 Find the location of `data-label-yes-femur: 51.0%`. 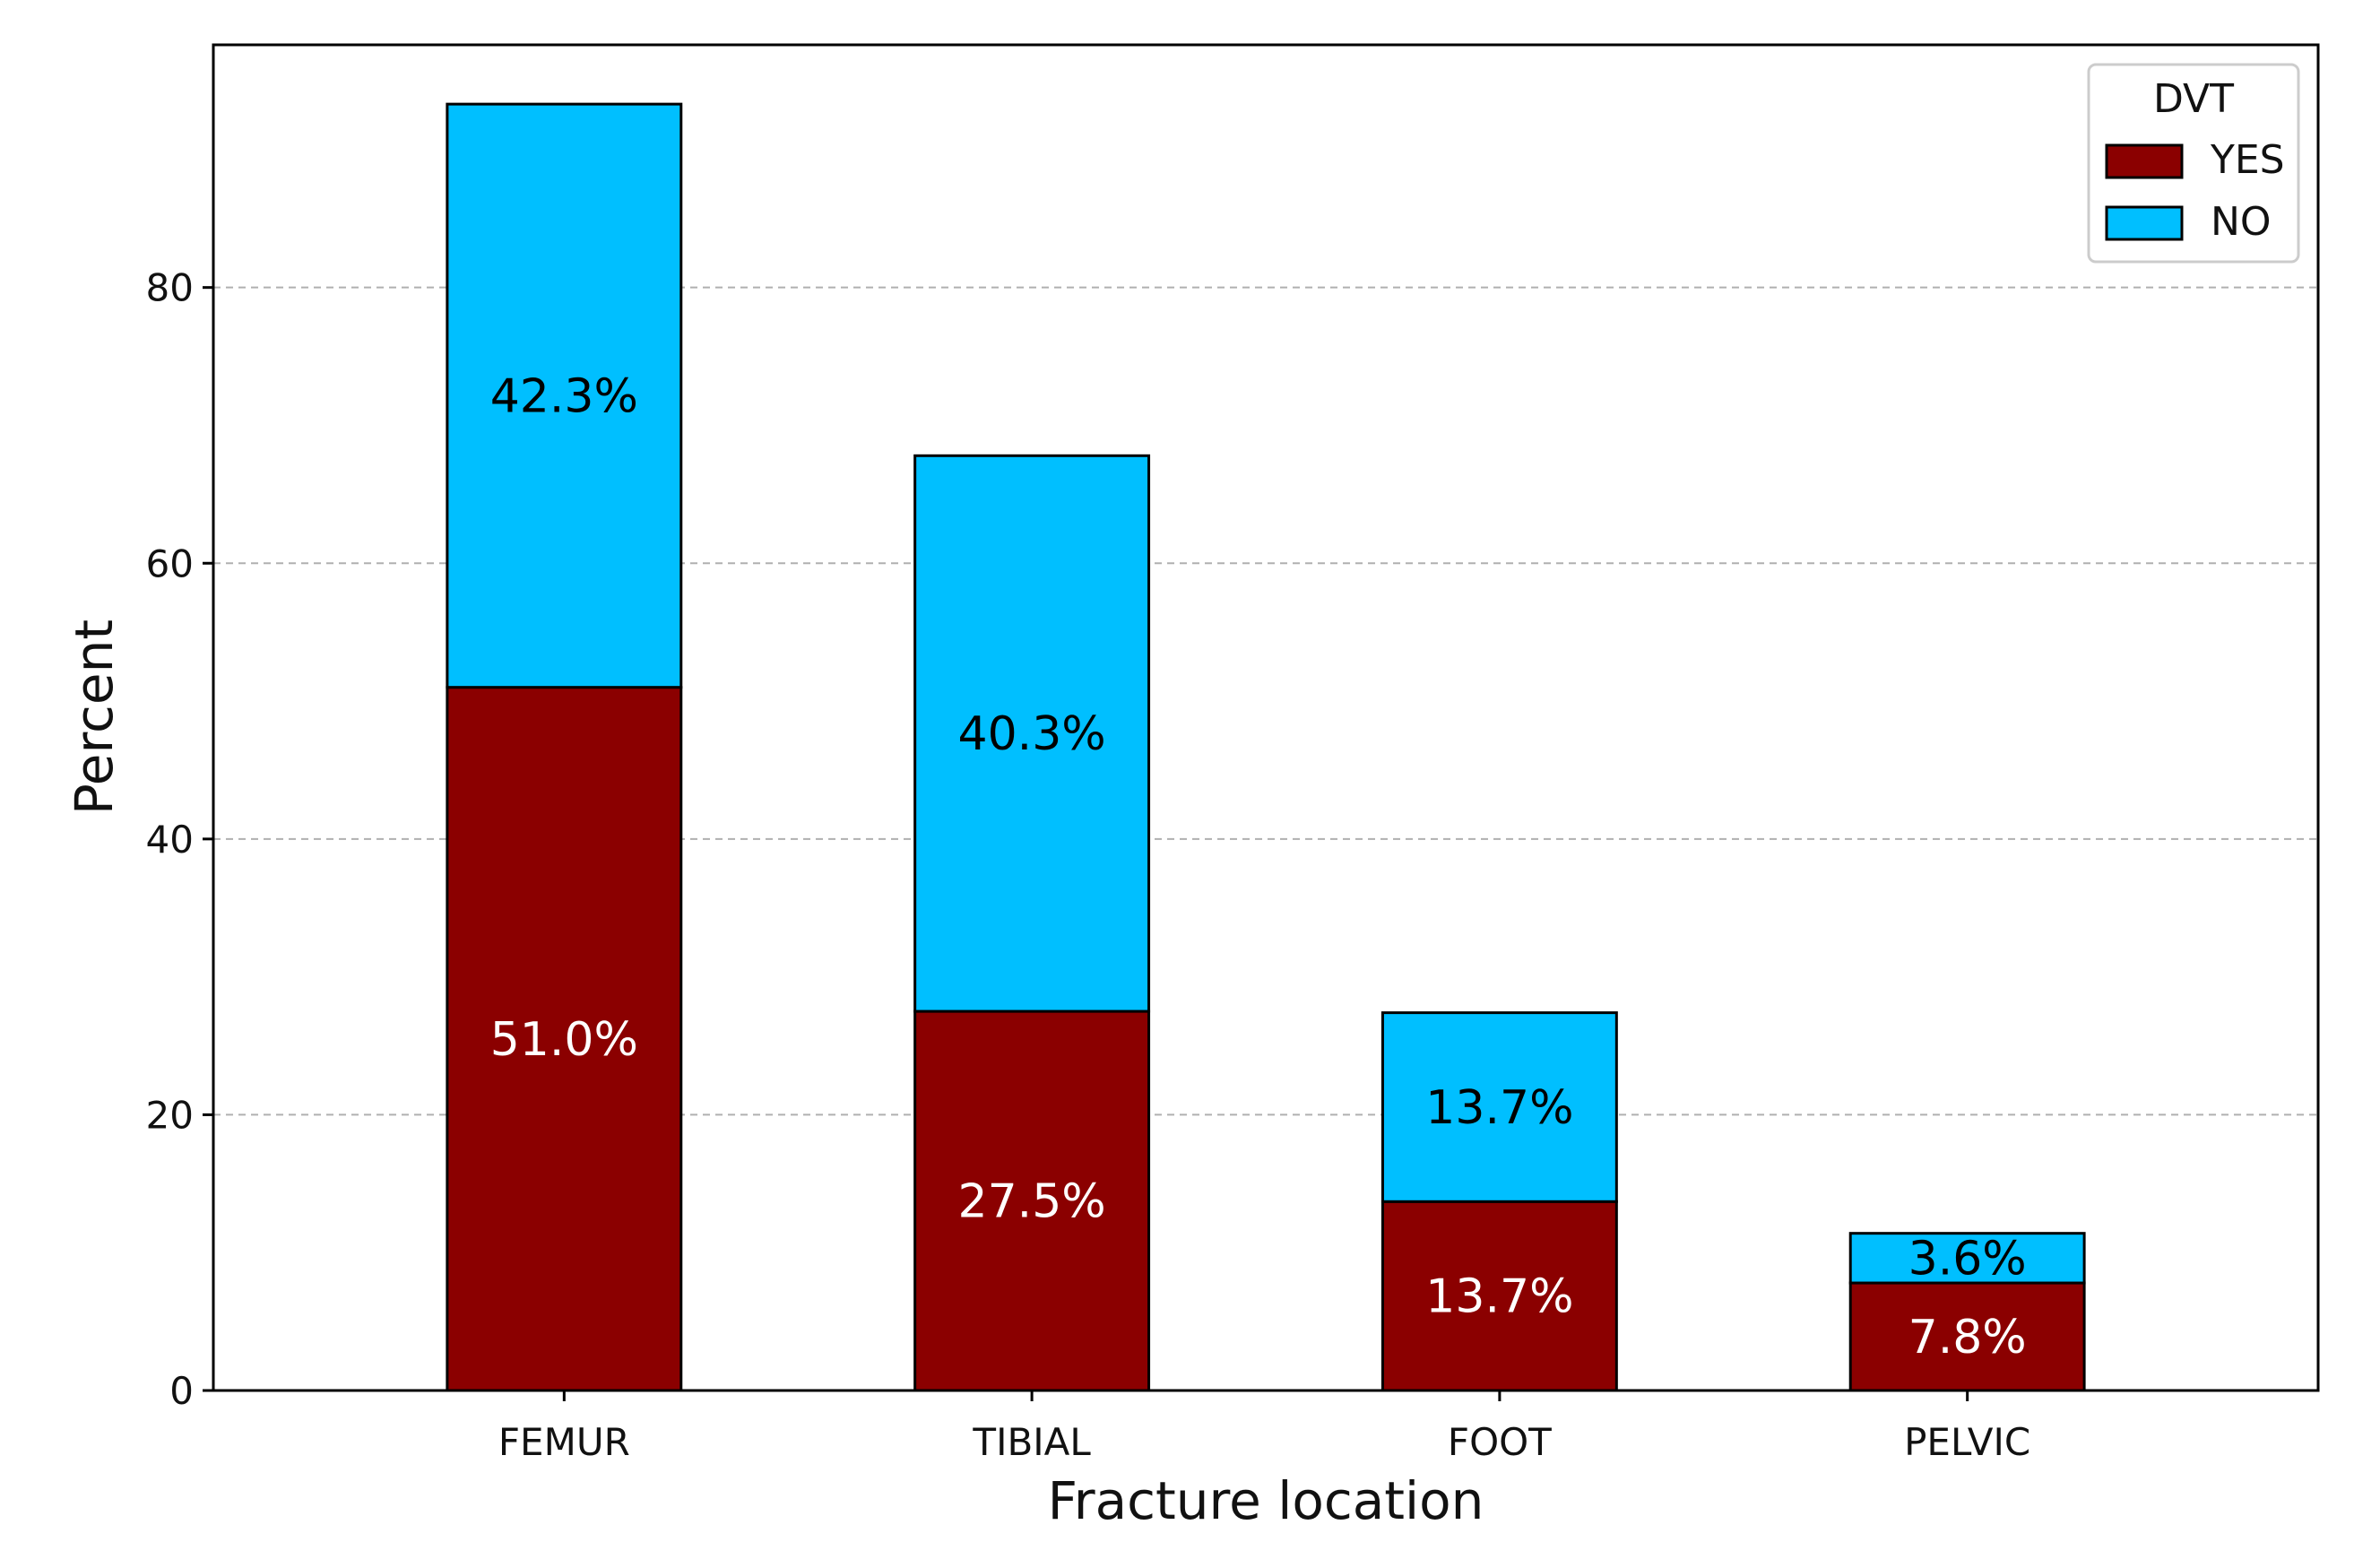

data-label-yes-femur: 51.0% is located at coordinates (564, 1040).